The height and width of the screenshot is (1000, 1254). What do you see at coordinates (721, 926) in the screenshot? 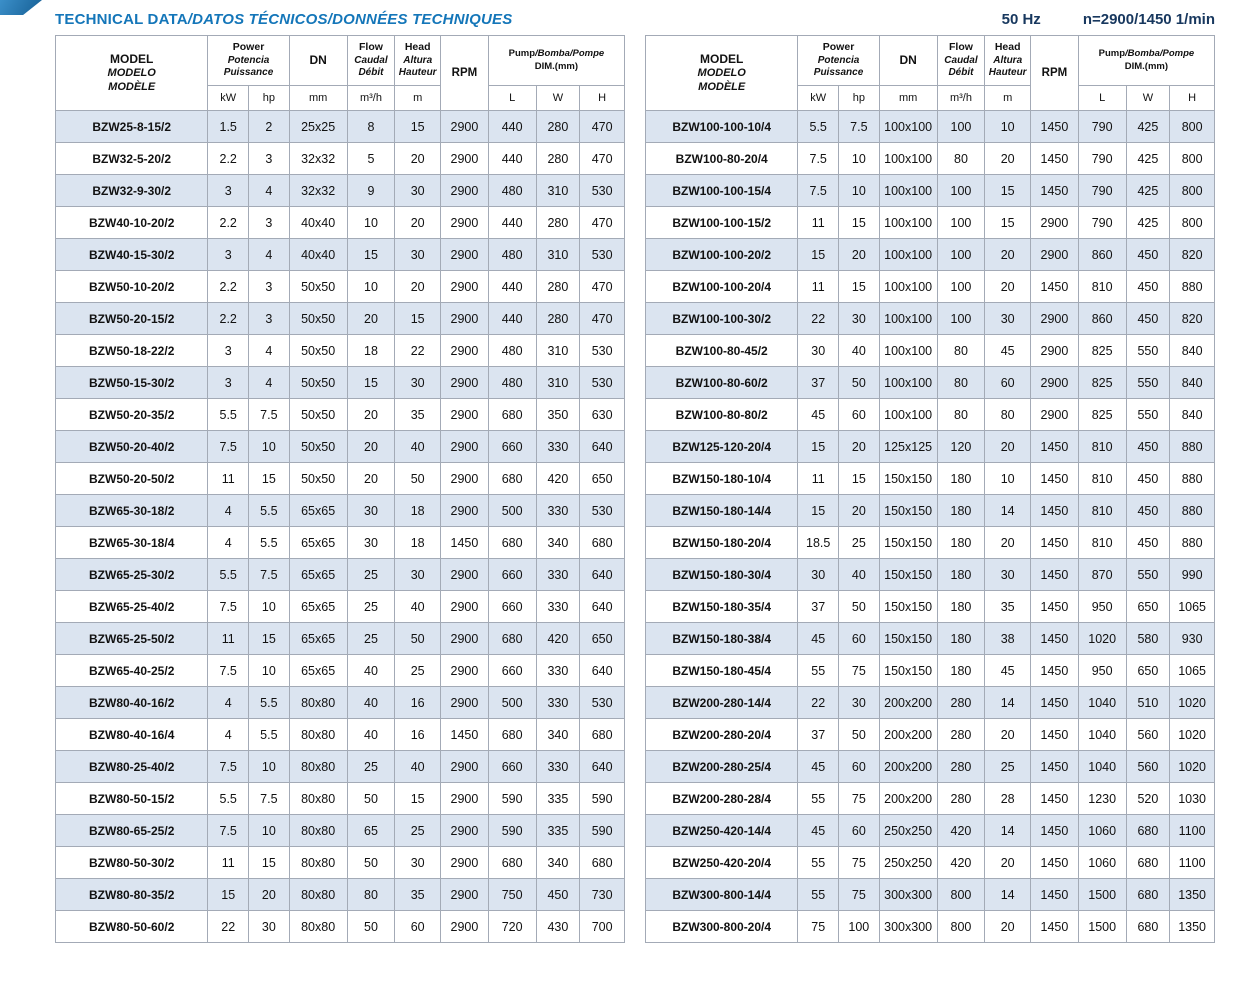
I see `model-cell: BZW300-800-20/4` at bounding box center [721, 926].